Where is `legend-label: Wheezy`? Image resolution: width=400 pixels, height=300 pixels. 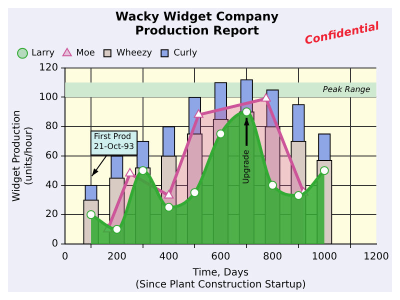
legend-label: Wheezy is located at coordinates (134, 53).